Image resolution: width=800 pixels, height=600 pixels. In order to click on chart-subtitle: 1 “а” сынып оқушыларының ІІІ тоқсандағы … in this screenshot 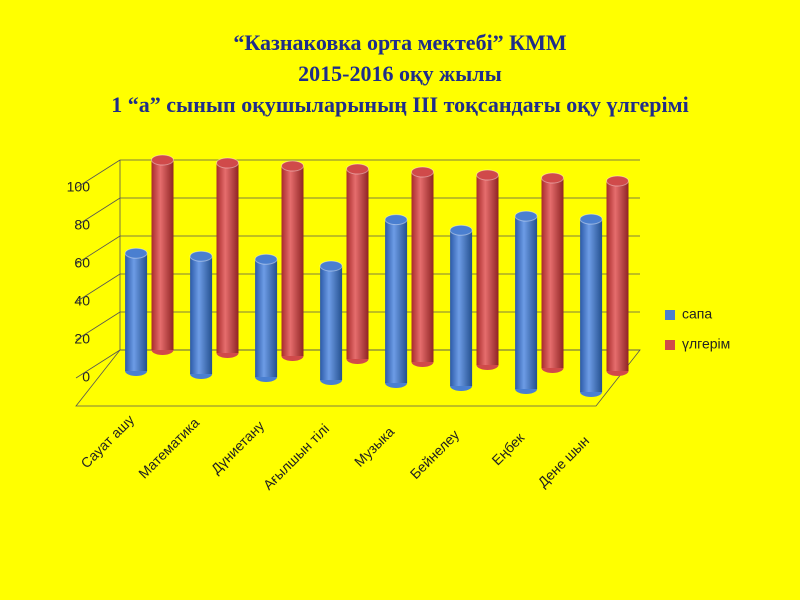, I will do `click(400, 104)`.